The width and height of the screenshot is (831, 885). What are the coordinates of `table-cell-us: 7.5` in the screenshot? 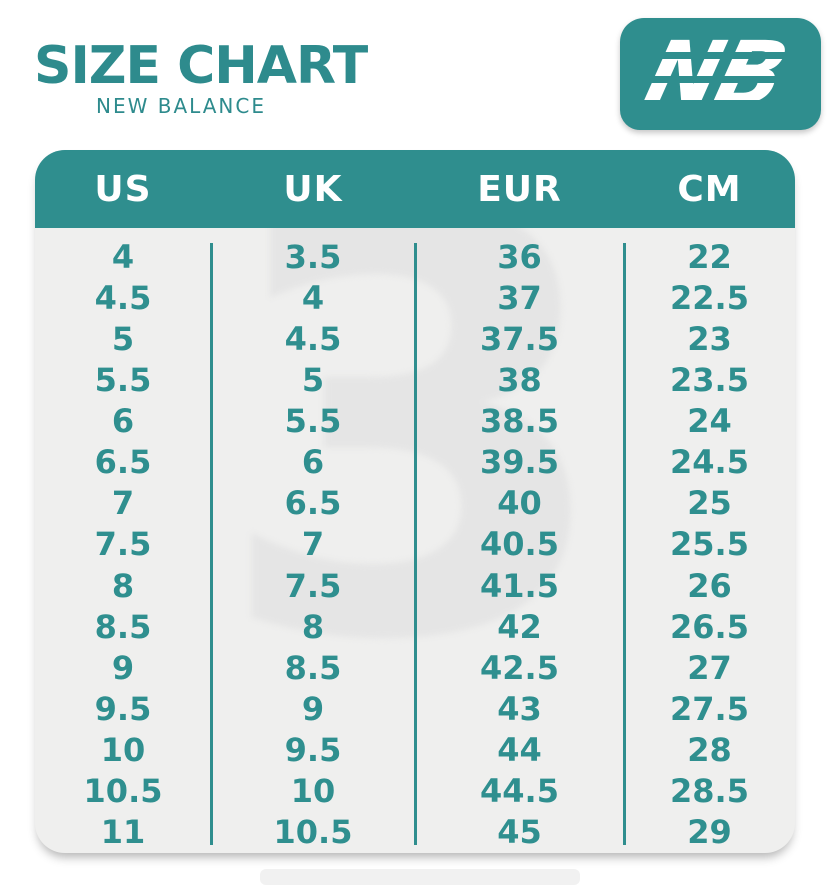 It's located at (123, 544).